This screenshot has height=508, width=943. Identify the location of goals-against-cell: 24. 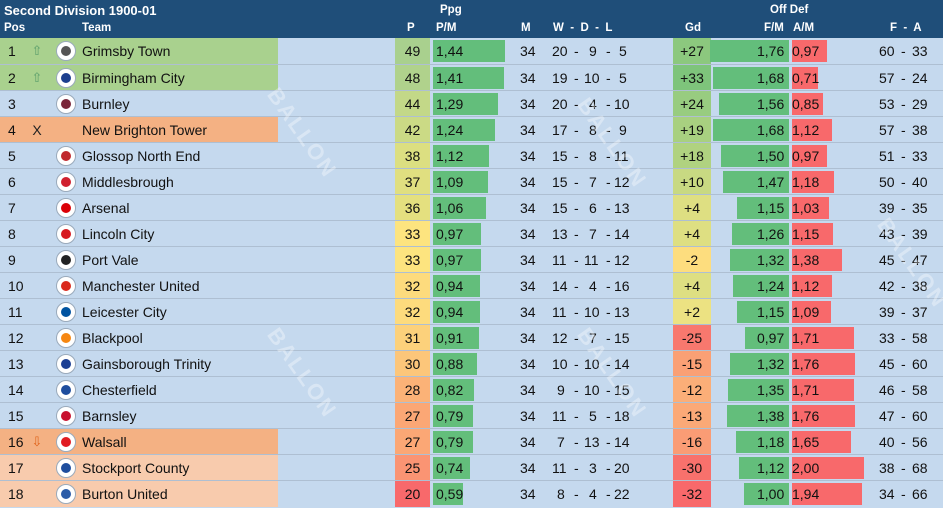
(920, 78).